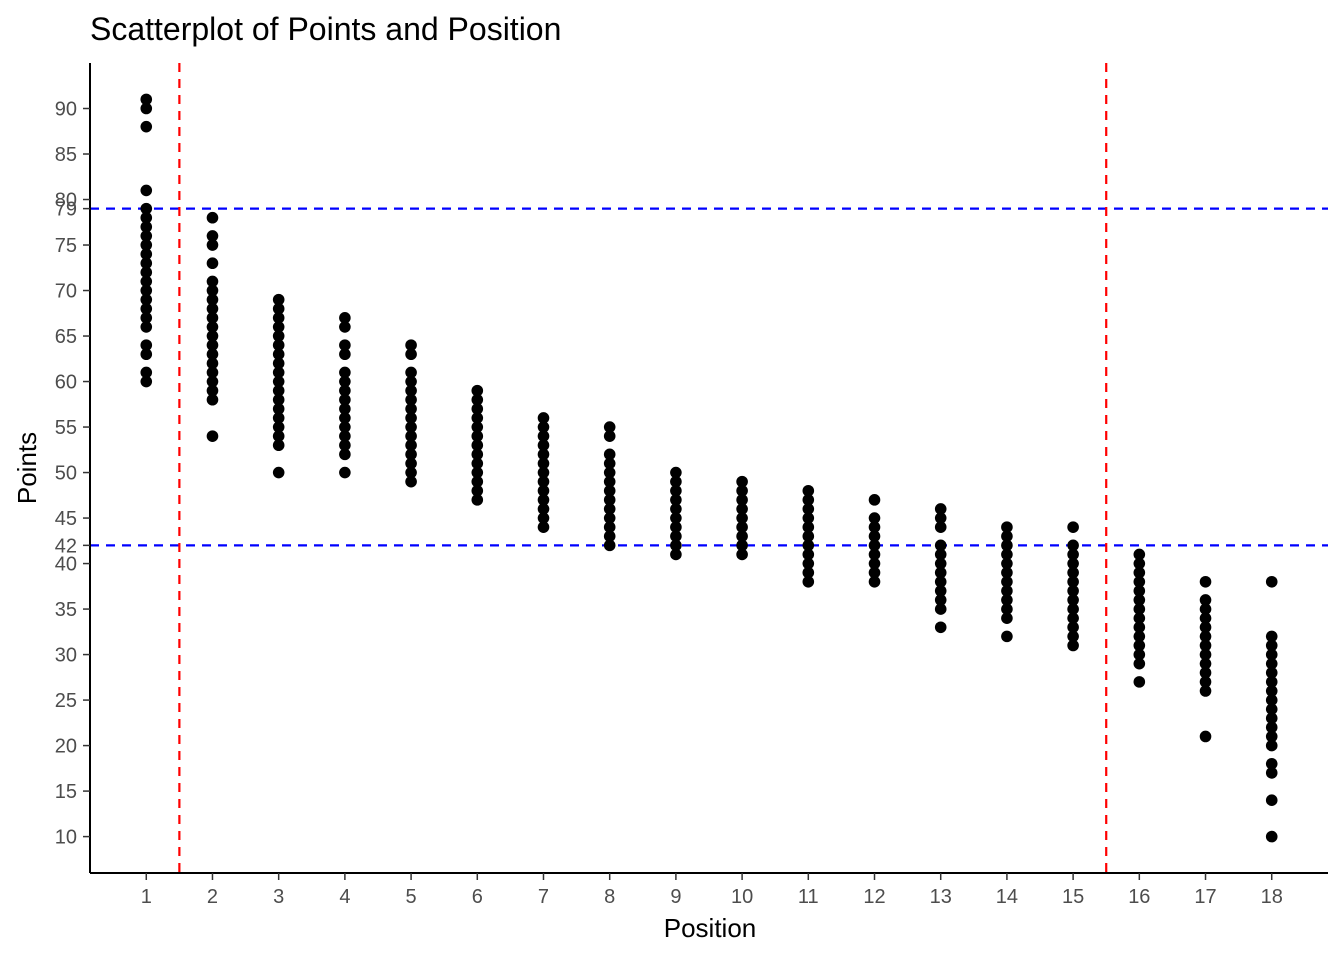  I want to click on y-tick-label: 85, so click(66, 155).